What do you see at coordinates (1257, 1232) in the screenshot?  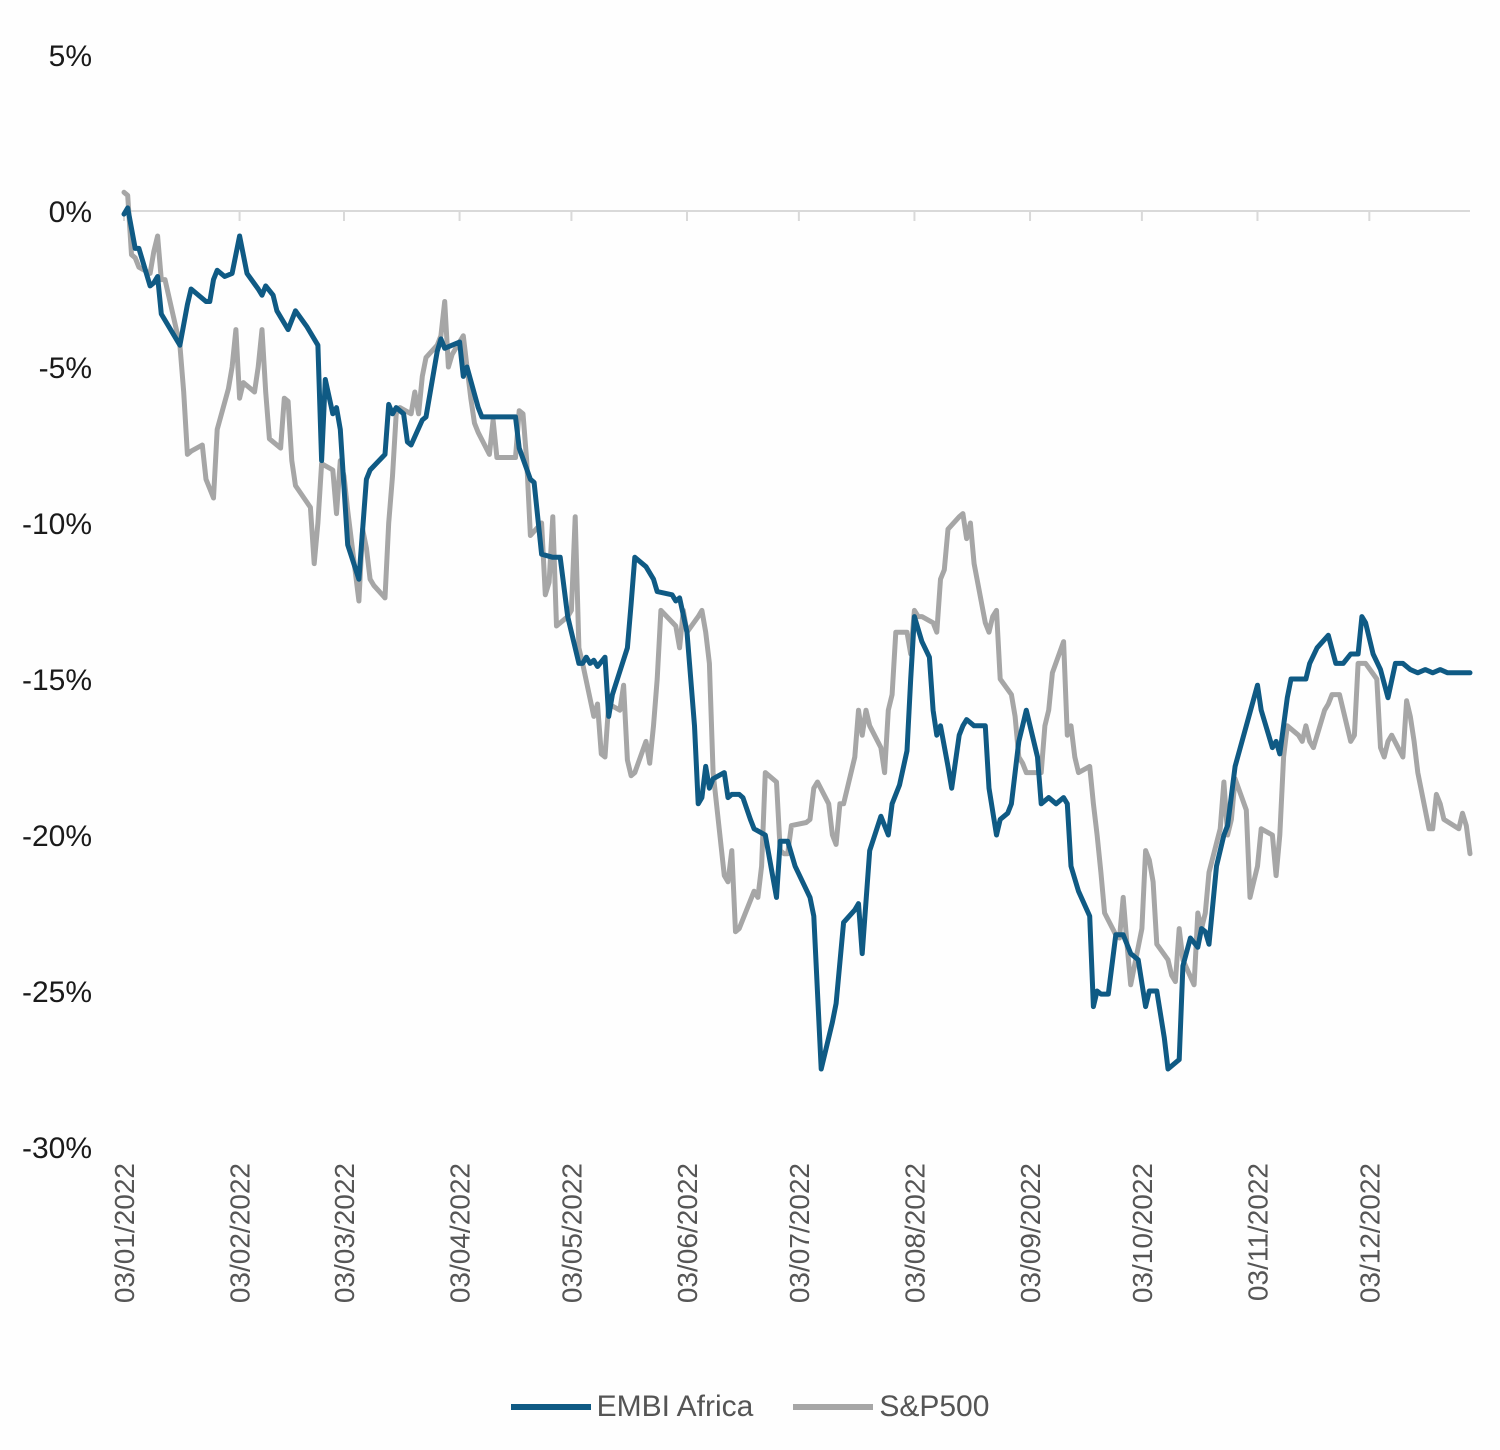 I see `x-tick-label: 03/11/2022` at bounding box center [1257, 1232].